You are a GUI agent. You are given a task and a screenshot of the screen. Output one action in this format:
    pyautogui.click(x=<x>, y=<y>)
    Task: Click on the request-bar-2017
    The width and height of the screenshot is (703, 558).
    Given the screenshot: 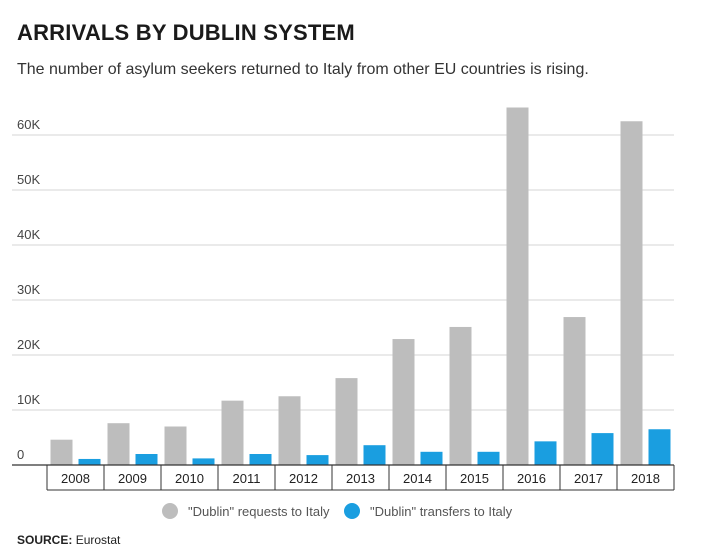 What is the action you would take?
    pyautogui.click(x=574, y=391)
    